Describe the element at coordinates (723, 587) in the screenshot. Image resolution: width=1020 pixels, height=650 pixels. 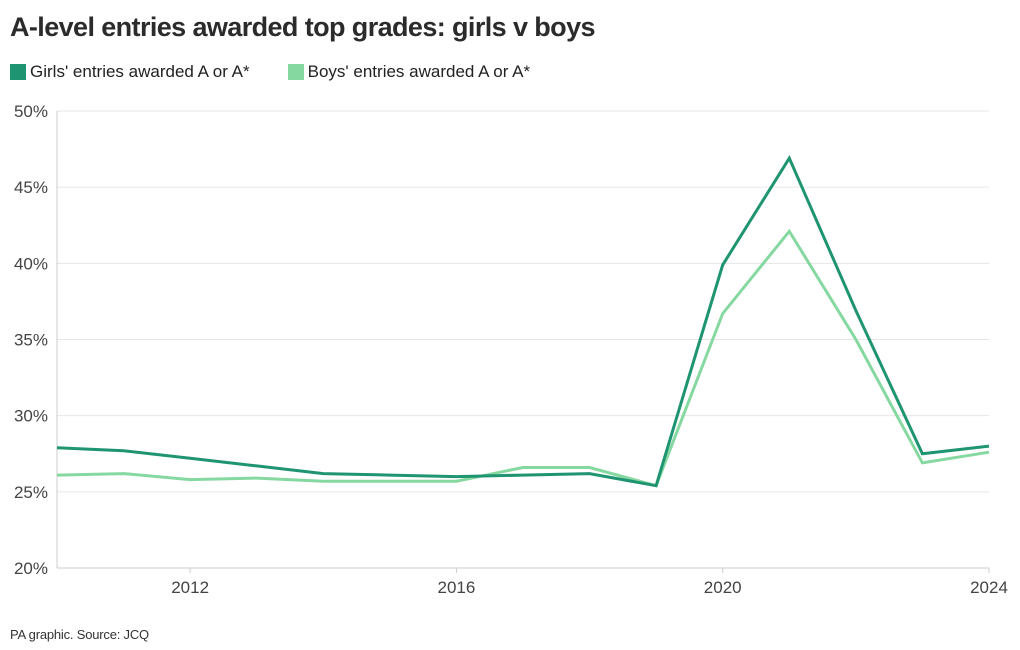
I see `x-tick-label-2020: 2020` at that location.